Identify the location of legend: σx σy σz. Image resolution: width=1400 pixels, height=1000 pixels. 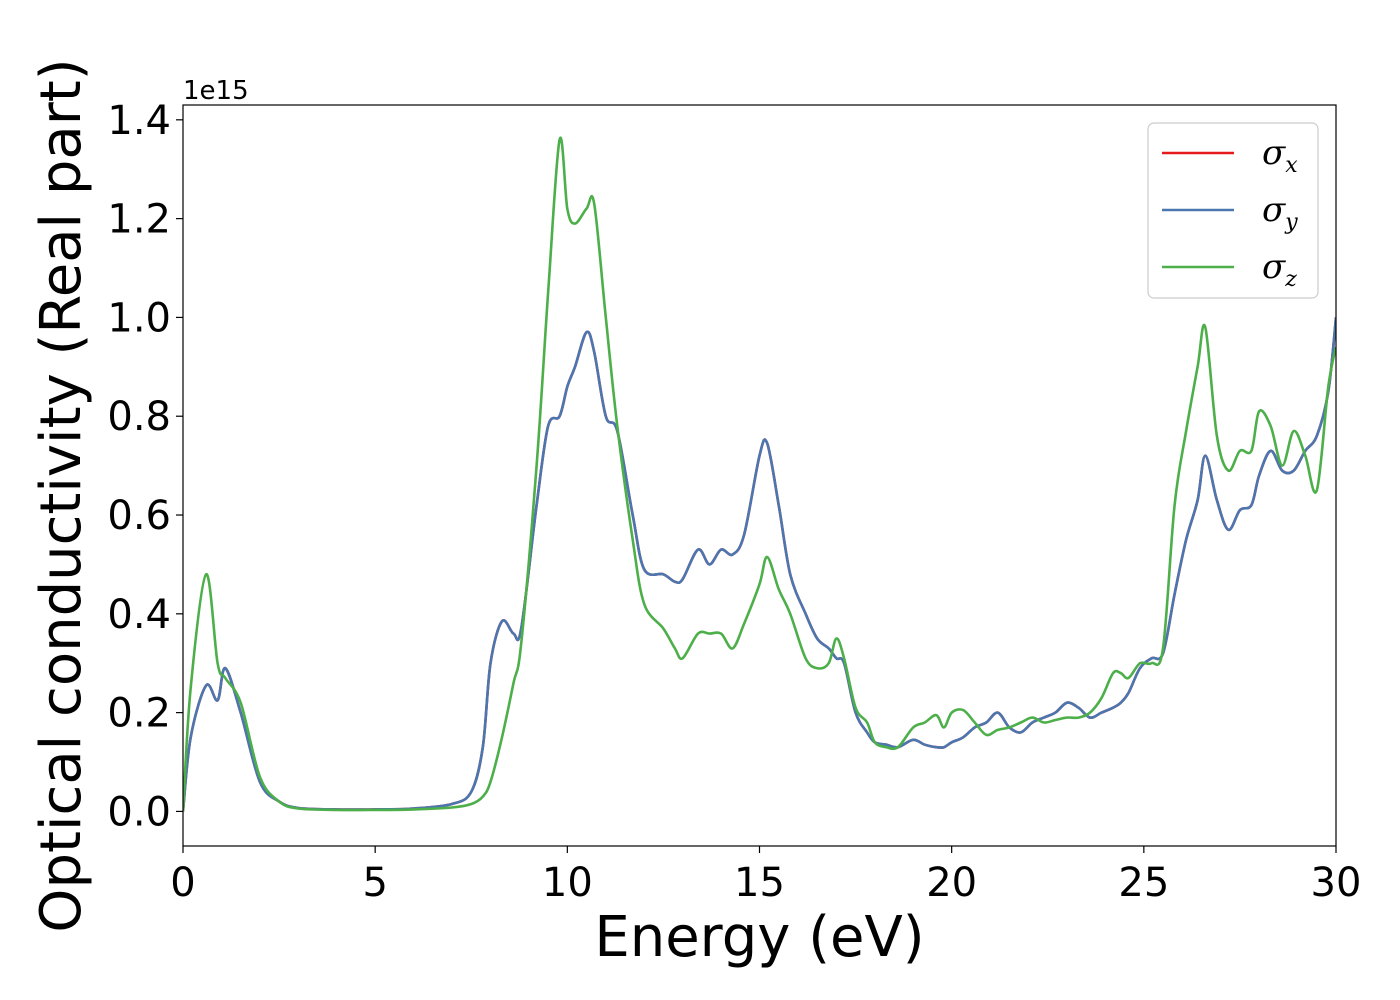
(1233, 210).